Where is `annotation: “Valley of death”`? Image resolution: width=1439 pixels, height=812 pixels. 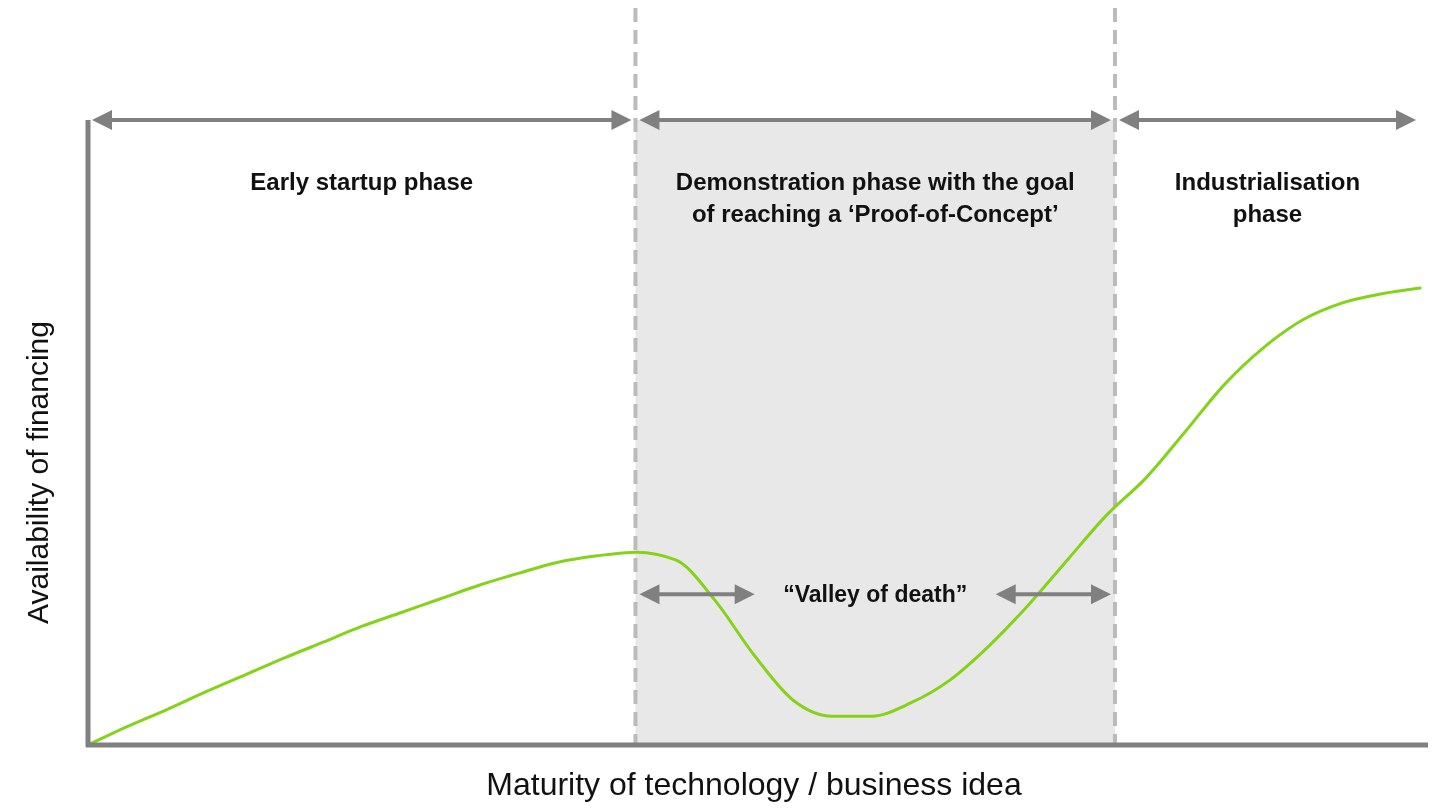 annotation: “Valley of death” is located at coordinates (875, 594).